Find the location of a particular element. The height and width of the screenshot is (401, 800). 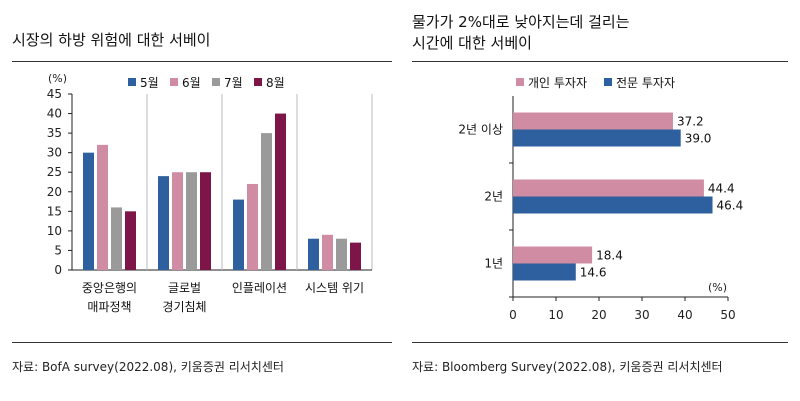

bar-1-5월 is located at coordinates (88, 211).